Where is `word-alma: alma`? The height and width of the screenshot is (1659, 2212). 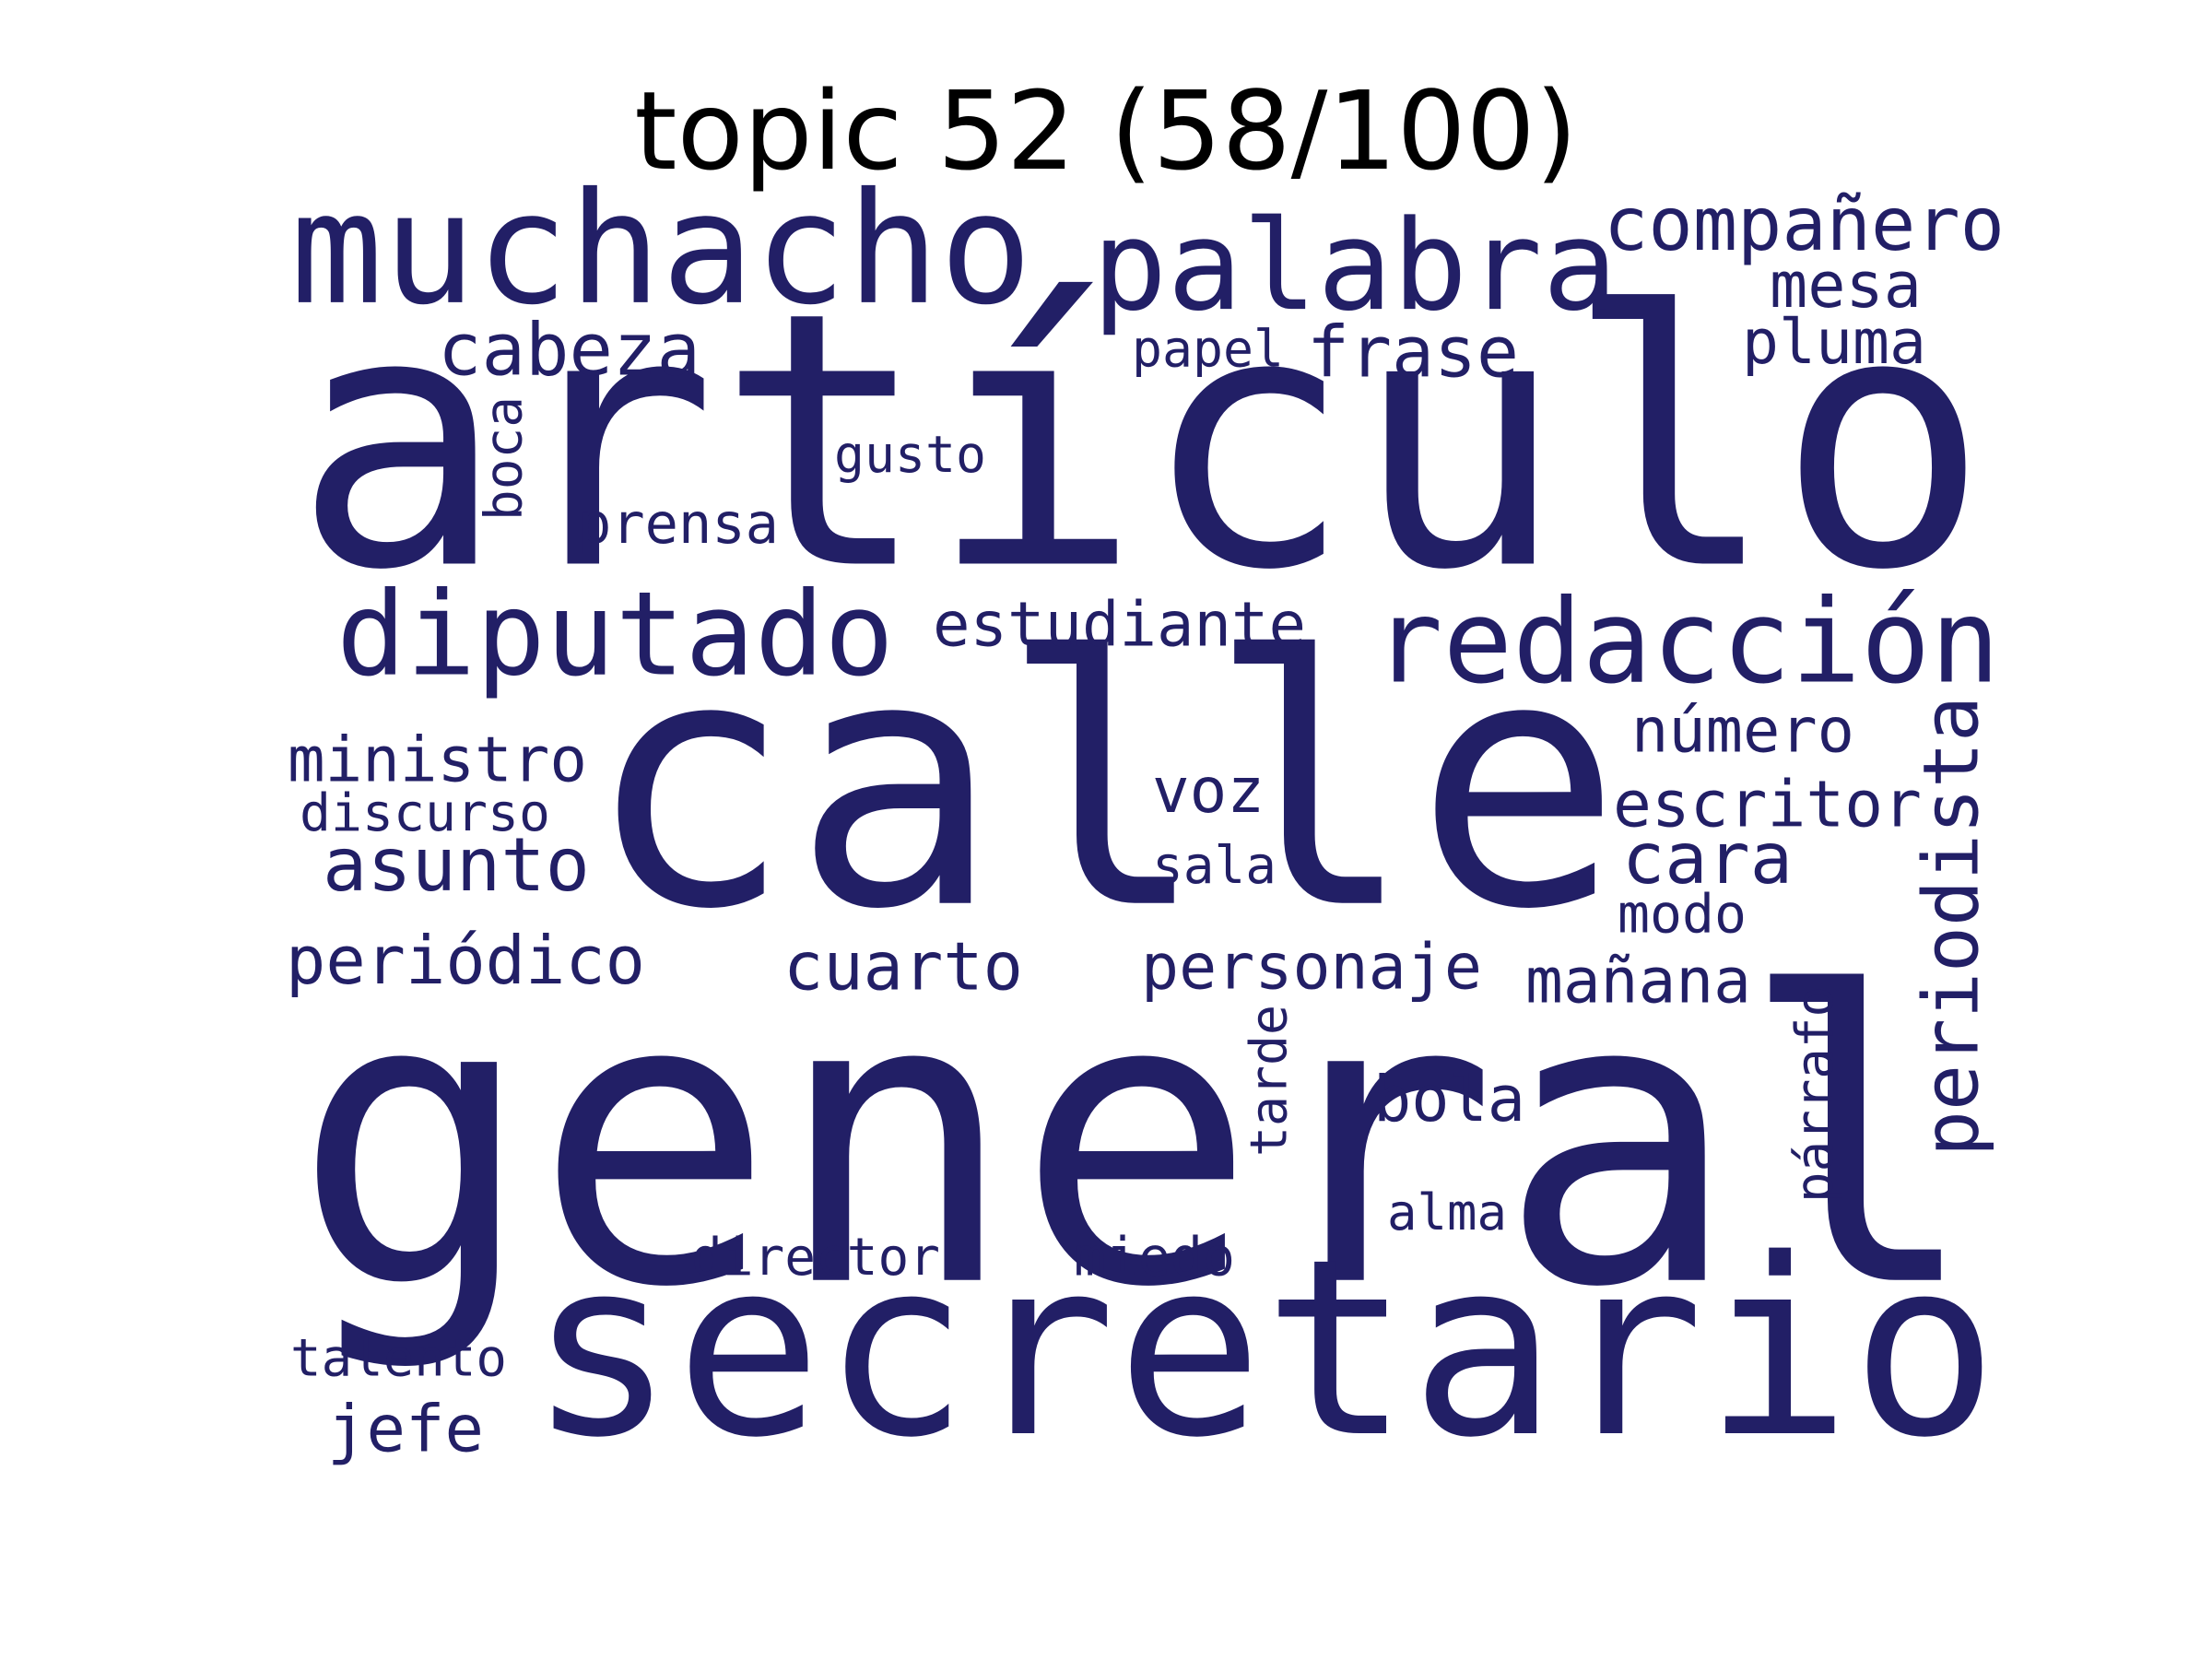
word-alma: alma is located at coordinates (1447, 1212).